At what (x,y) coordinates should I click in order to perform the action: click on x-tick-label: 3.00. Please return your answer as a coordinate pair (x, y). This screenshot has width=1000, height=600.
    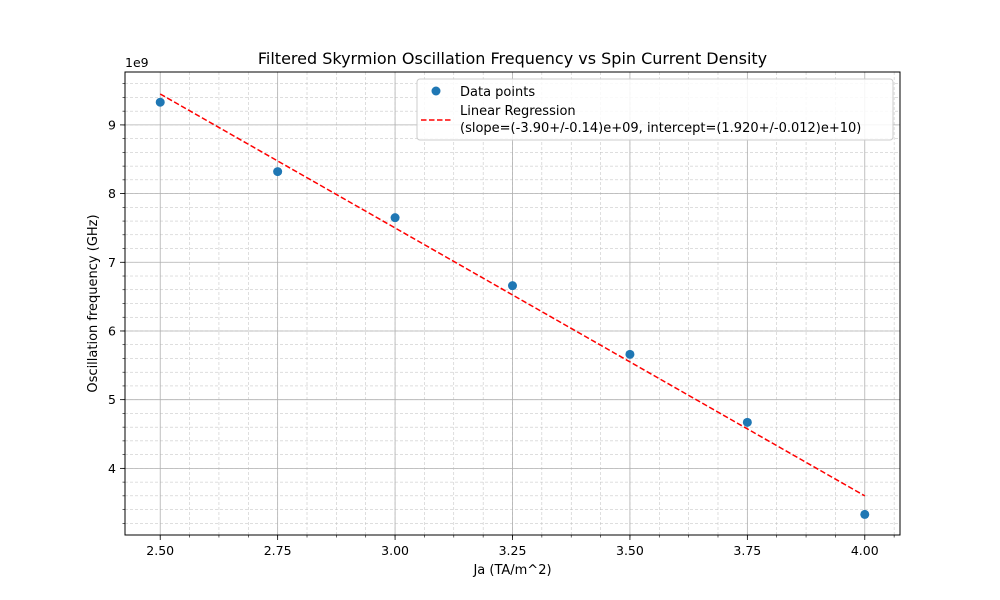
    Looking at the image, I should click on (395, 550).